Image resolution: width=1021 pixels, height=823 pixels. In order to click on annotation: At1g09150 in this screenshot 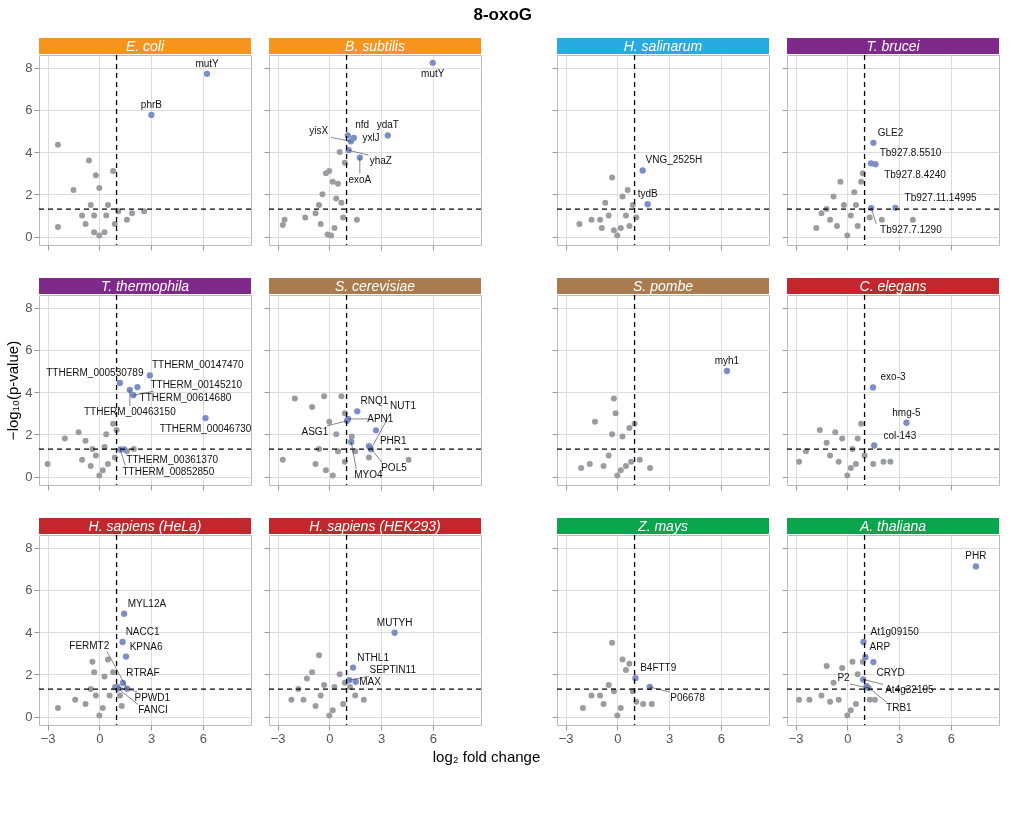, I will do `click(895, 632)`.